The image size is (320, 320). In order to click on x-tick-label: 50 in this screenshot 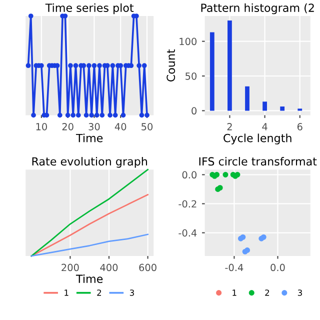, I will do `click(147, 126)`.